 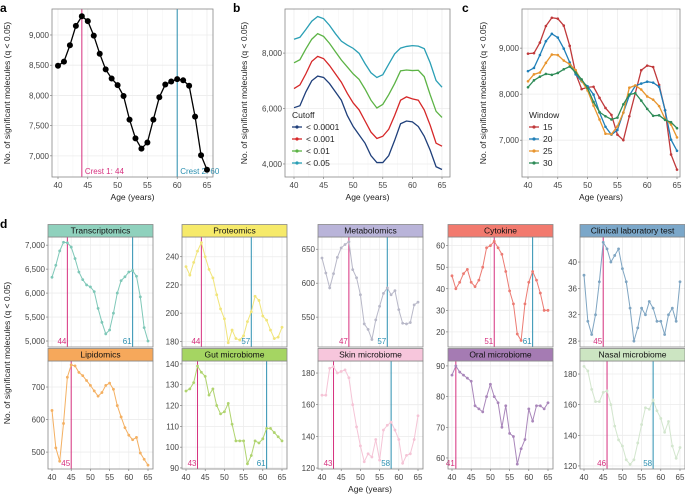 What do you see at coordinates (282, 477) in the screenshot?
I see `x-tick-label: 65` at bounding box center [282, 477].